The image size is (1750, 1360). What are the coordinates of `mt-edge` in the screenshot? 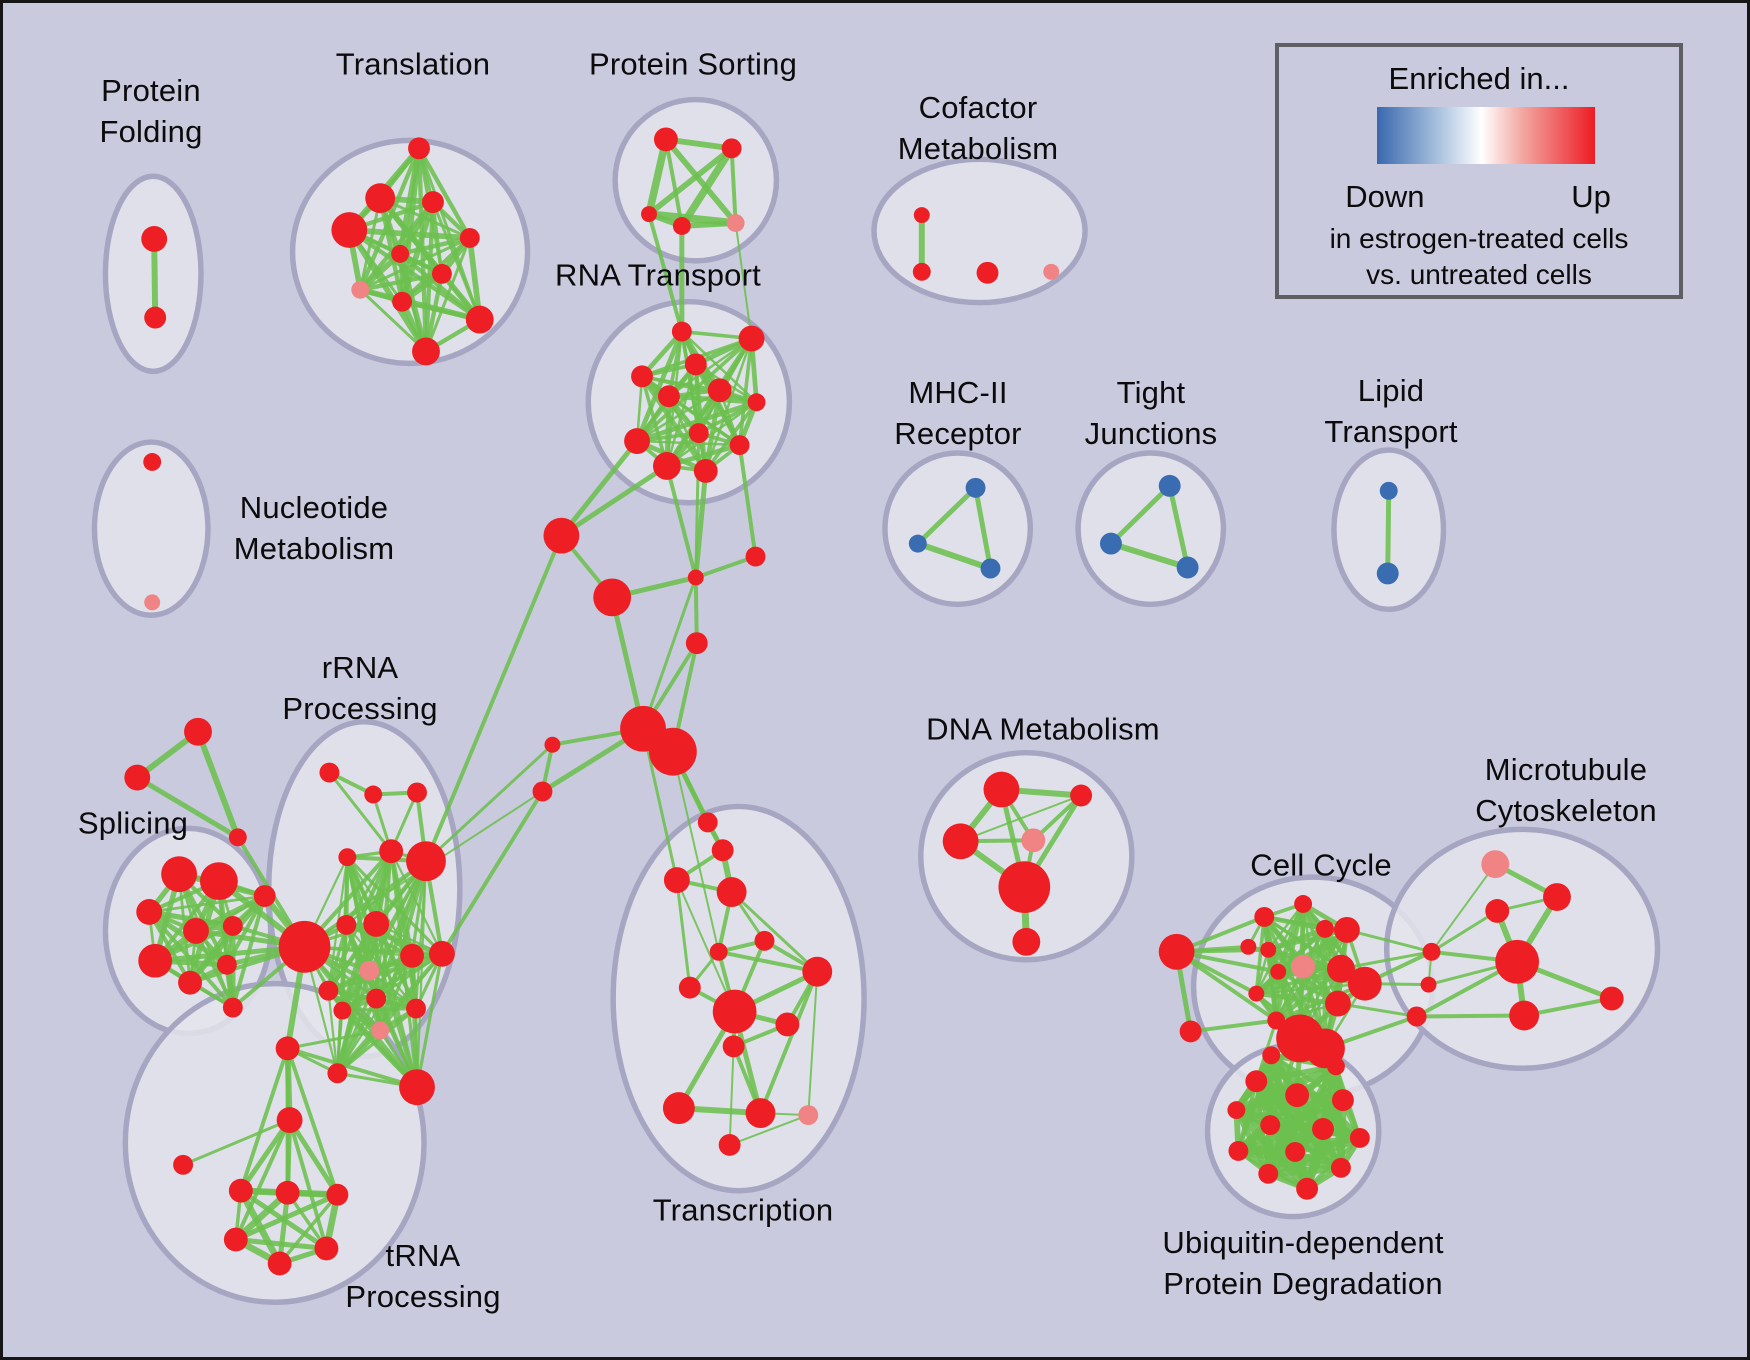 It's located at (1464, 931).